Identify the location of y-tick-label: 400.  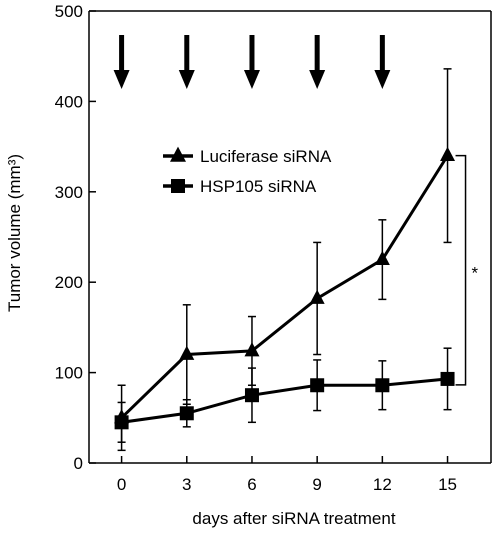
(69, 101).